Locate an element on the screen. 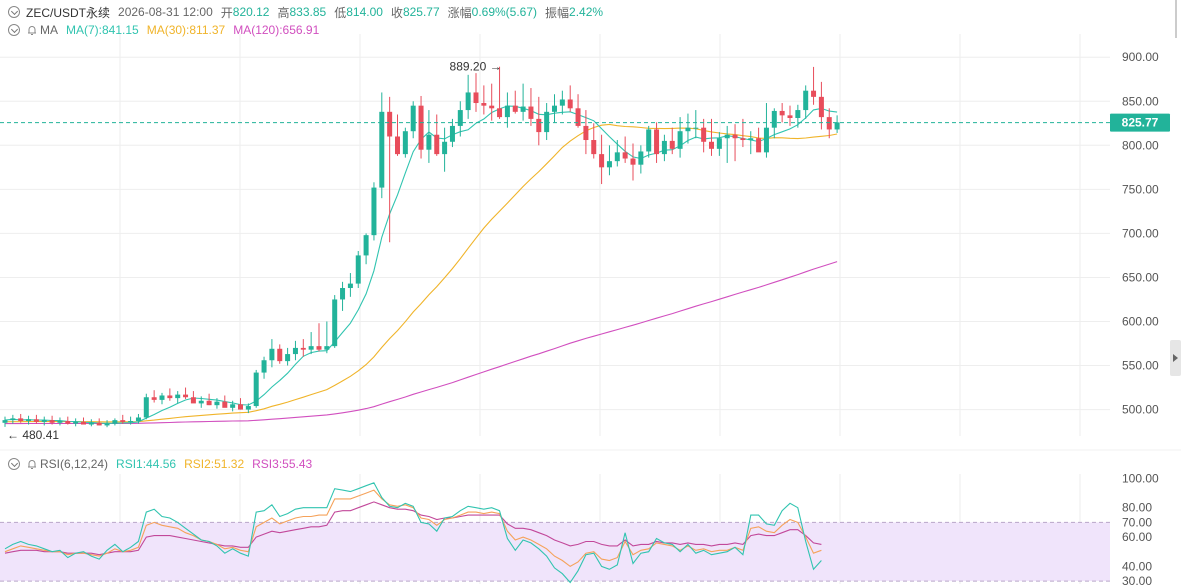 This screenshot has width=1181, height=588. y-tick-label: 850.00 is located at coordinates (1140, 101).